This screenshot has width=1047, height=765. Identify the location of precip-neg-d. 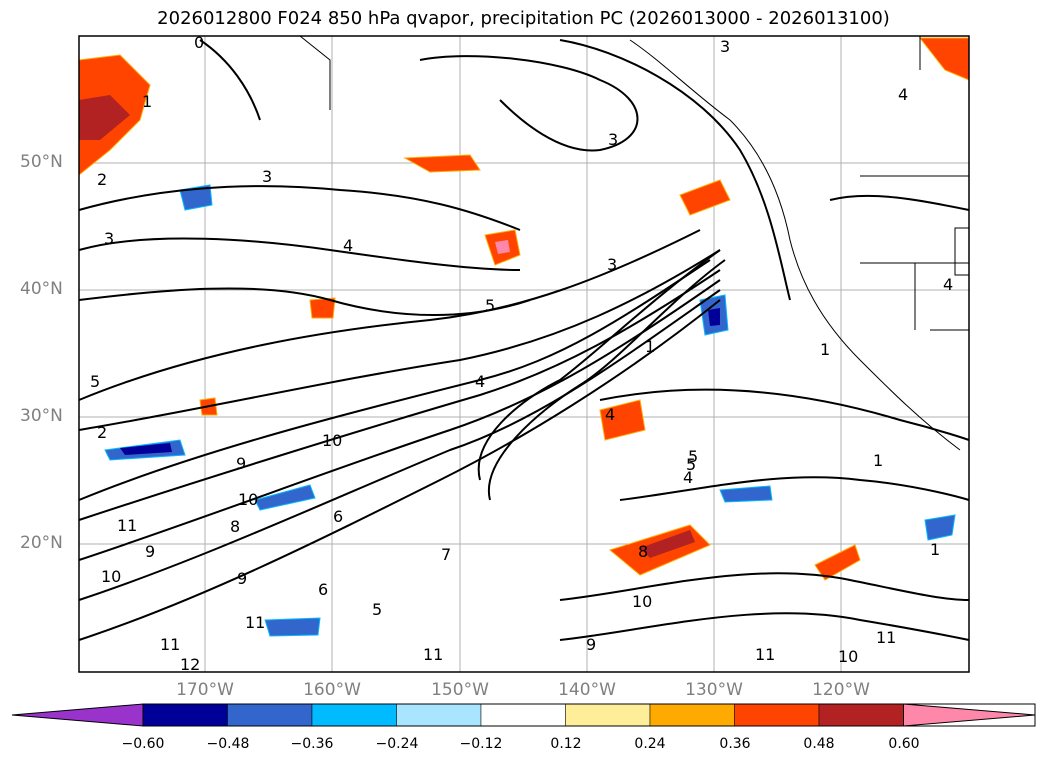
(196, 197).